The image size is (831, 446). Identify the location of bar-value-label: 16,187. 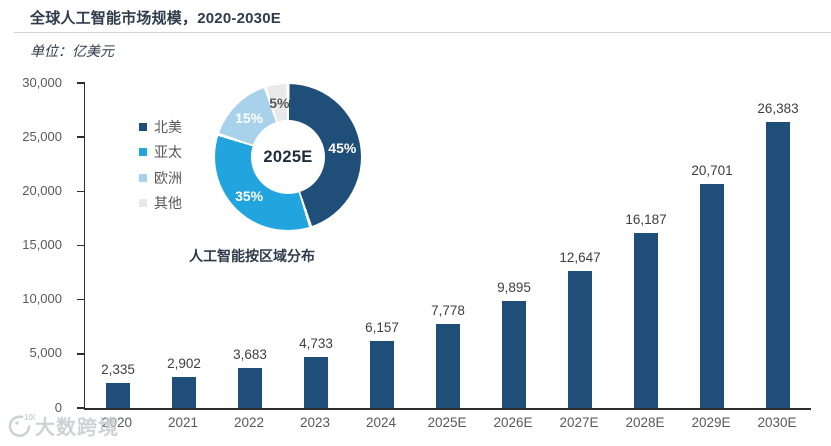
(646, 219).